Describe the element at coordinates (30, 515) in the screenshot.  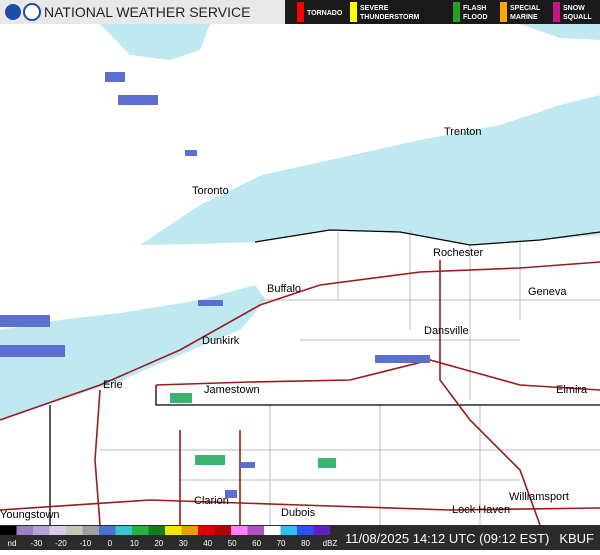
I see `city-label: Youngstown` at that location.